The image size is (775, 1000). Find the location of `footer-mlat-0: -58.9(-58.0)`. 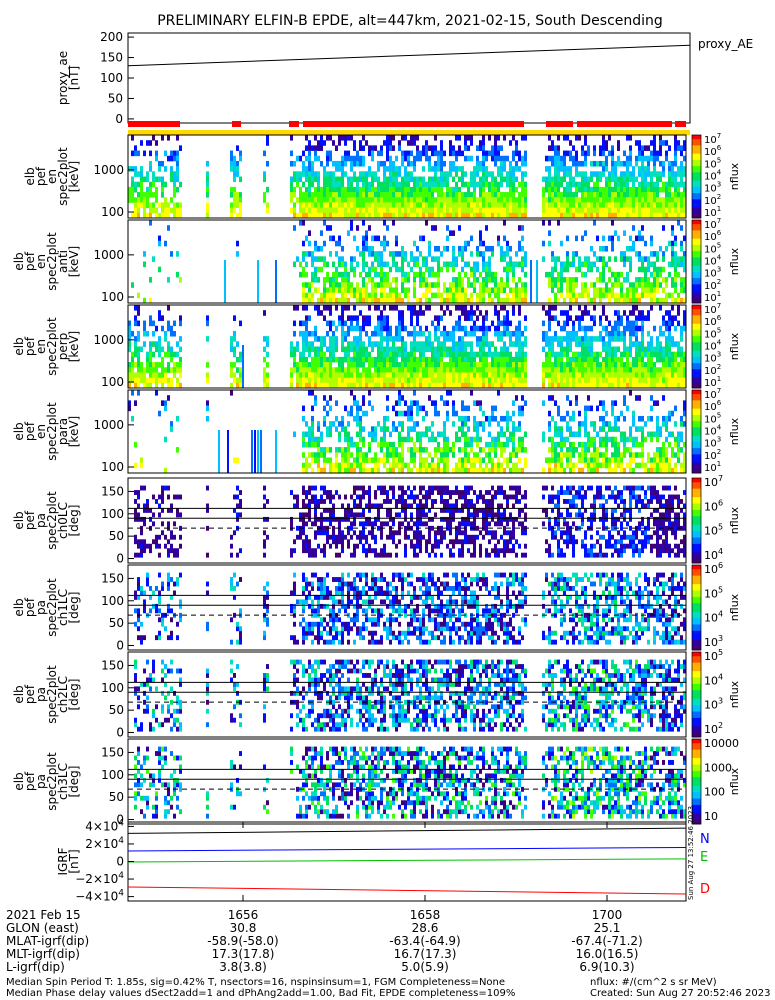

footer-mlat-0: -58.9(-58.0) is located at coordinates (243, 941).